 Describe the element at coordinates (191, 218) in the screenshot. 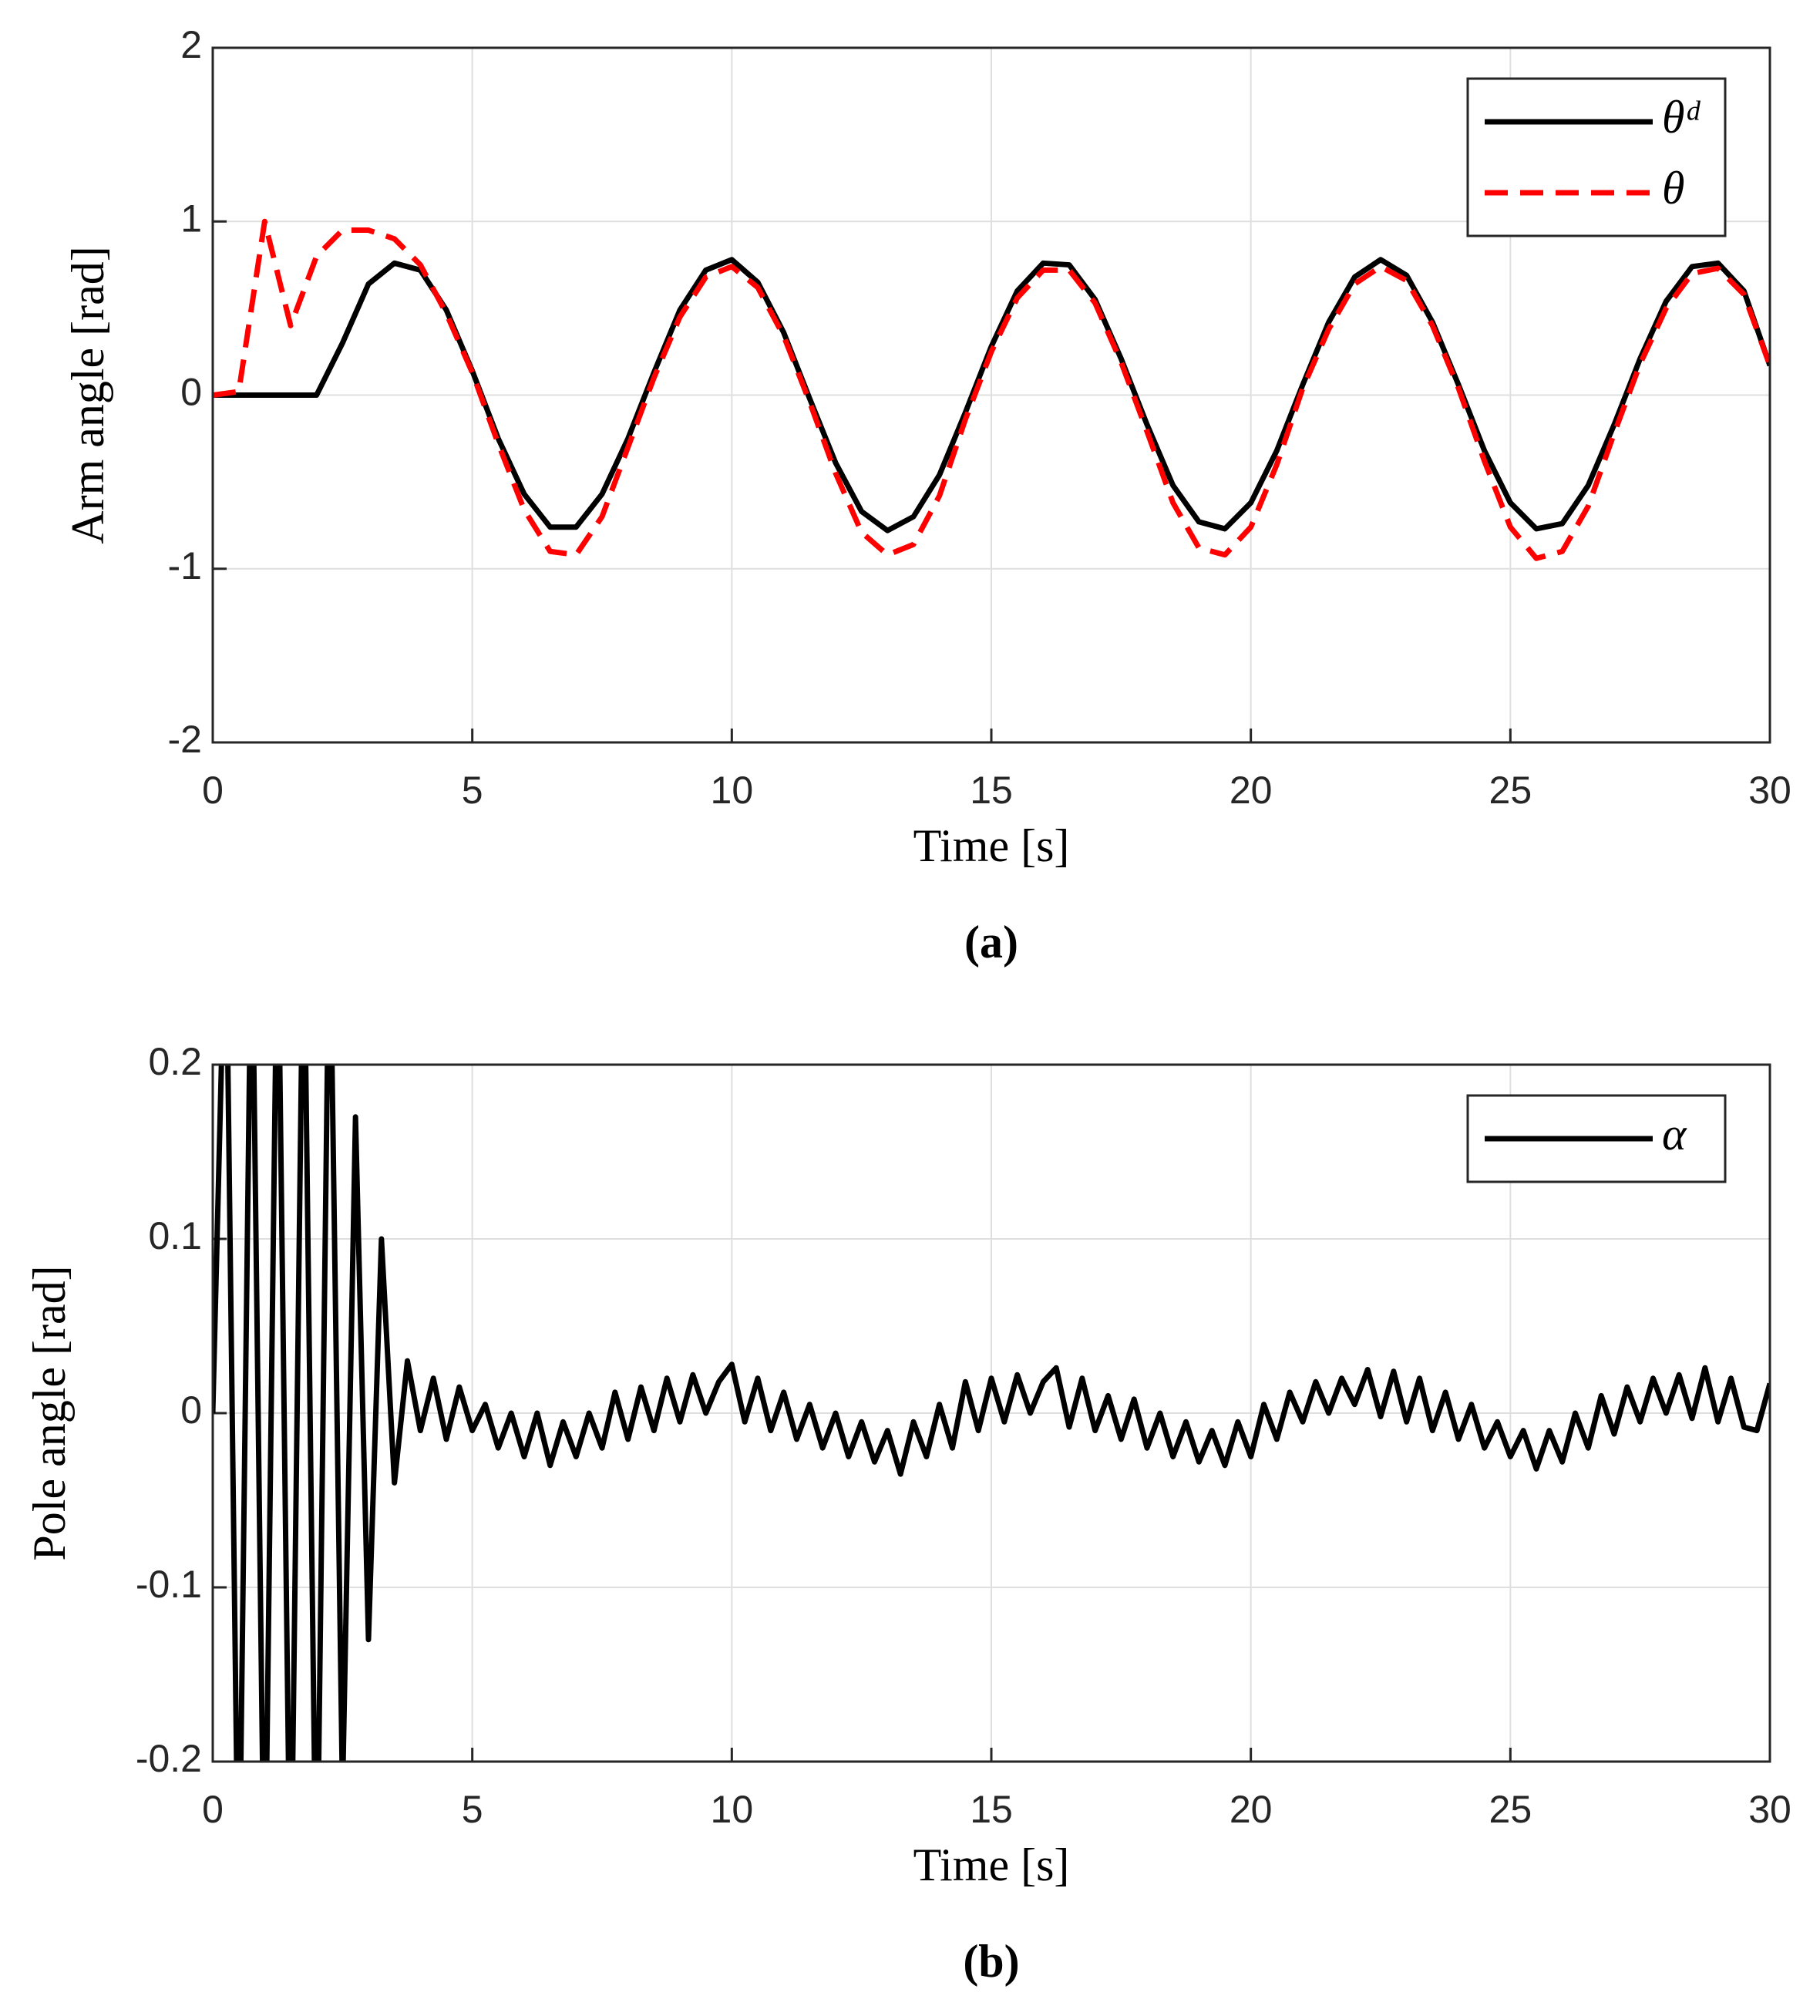

I see `y-tick-label: 1` at that location.